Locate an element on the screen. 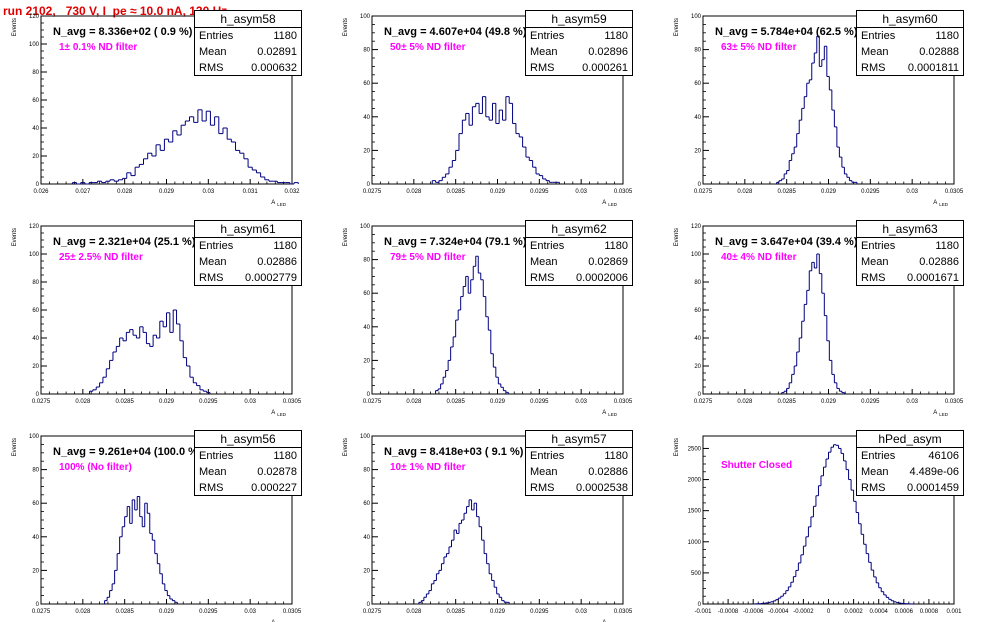 This screenshot has width=996, height=622. stats-row-rms: RMS 0.0002779 is located at coordinates (248, 278).